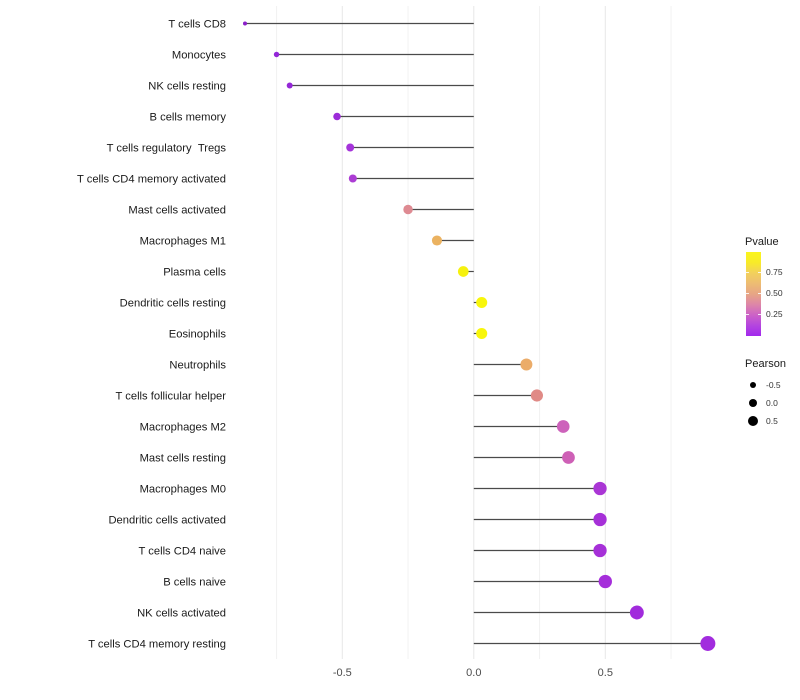 This screenshot has height=700, width=800. Describe the element at coordinates (194, 583) in the screenshot. I see `category-label: B cells naive` at that location.